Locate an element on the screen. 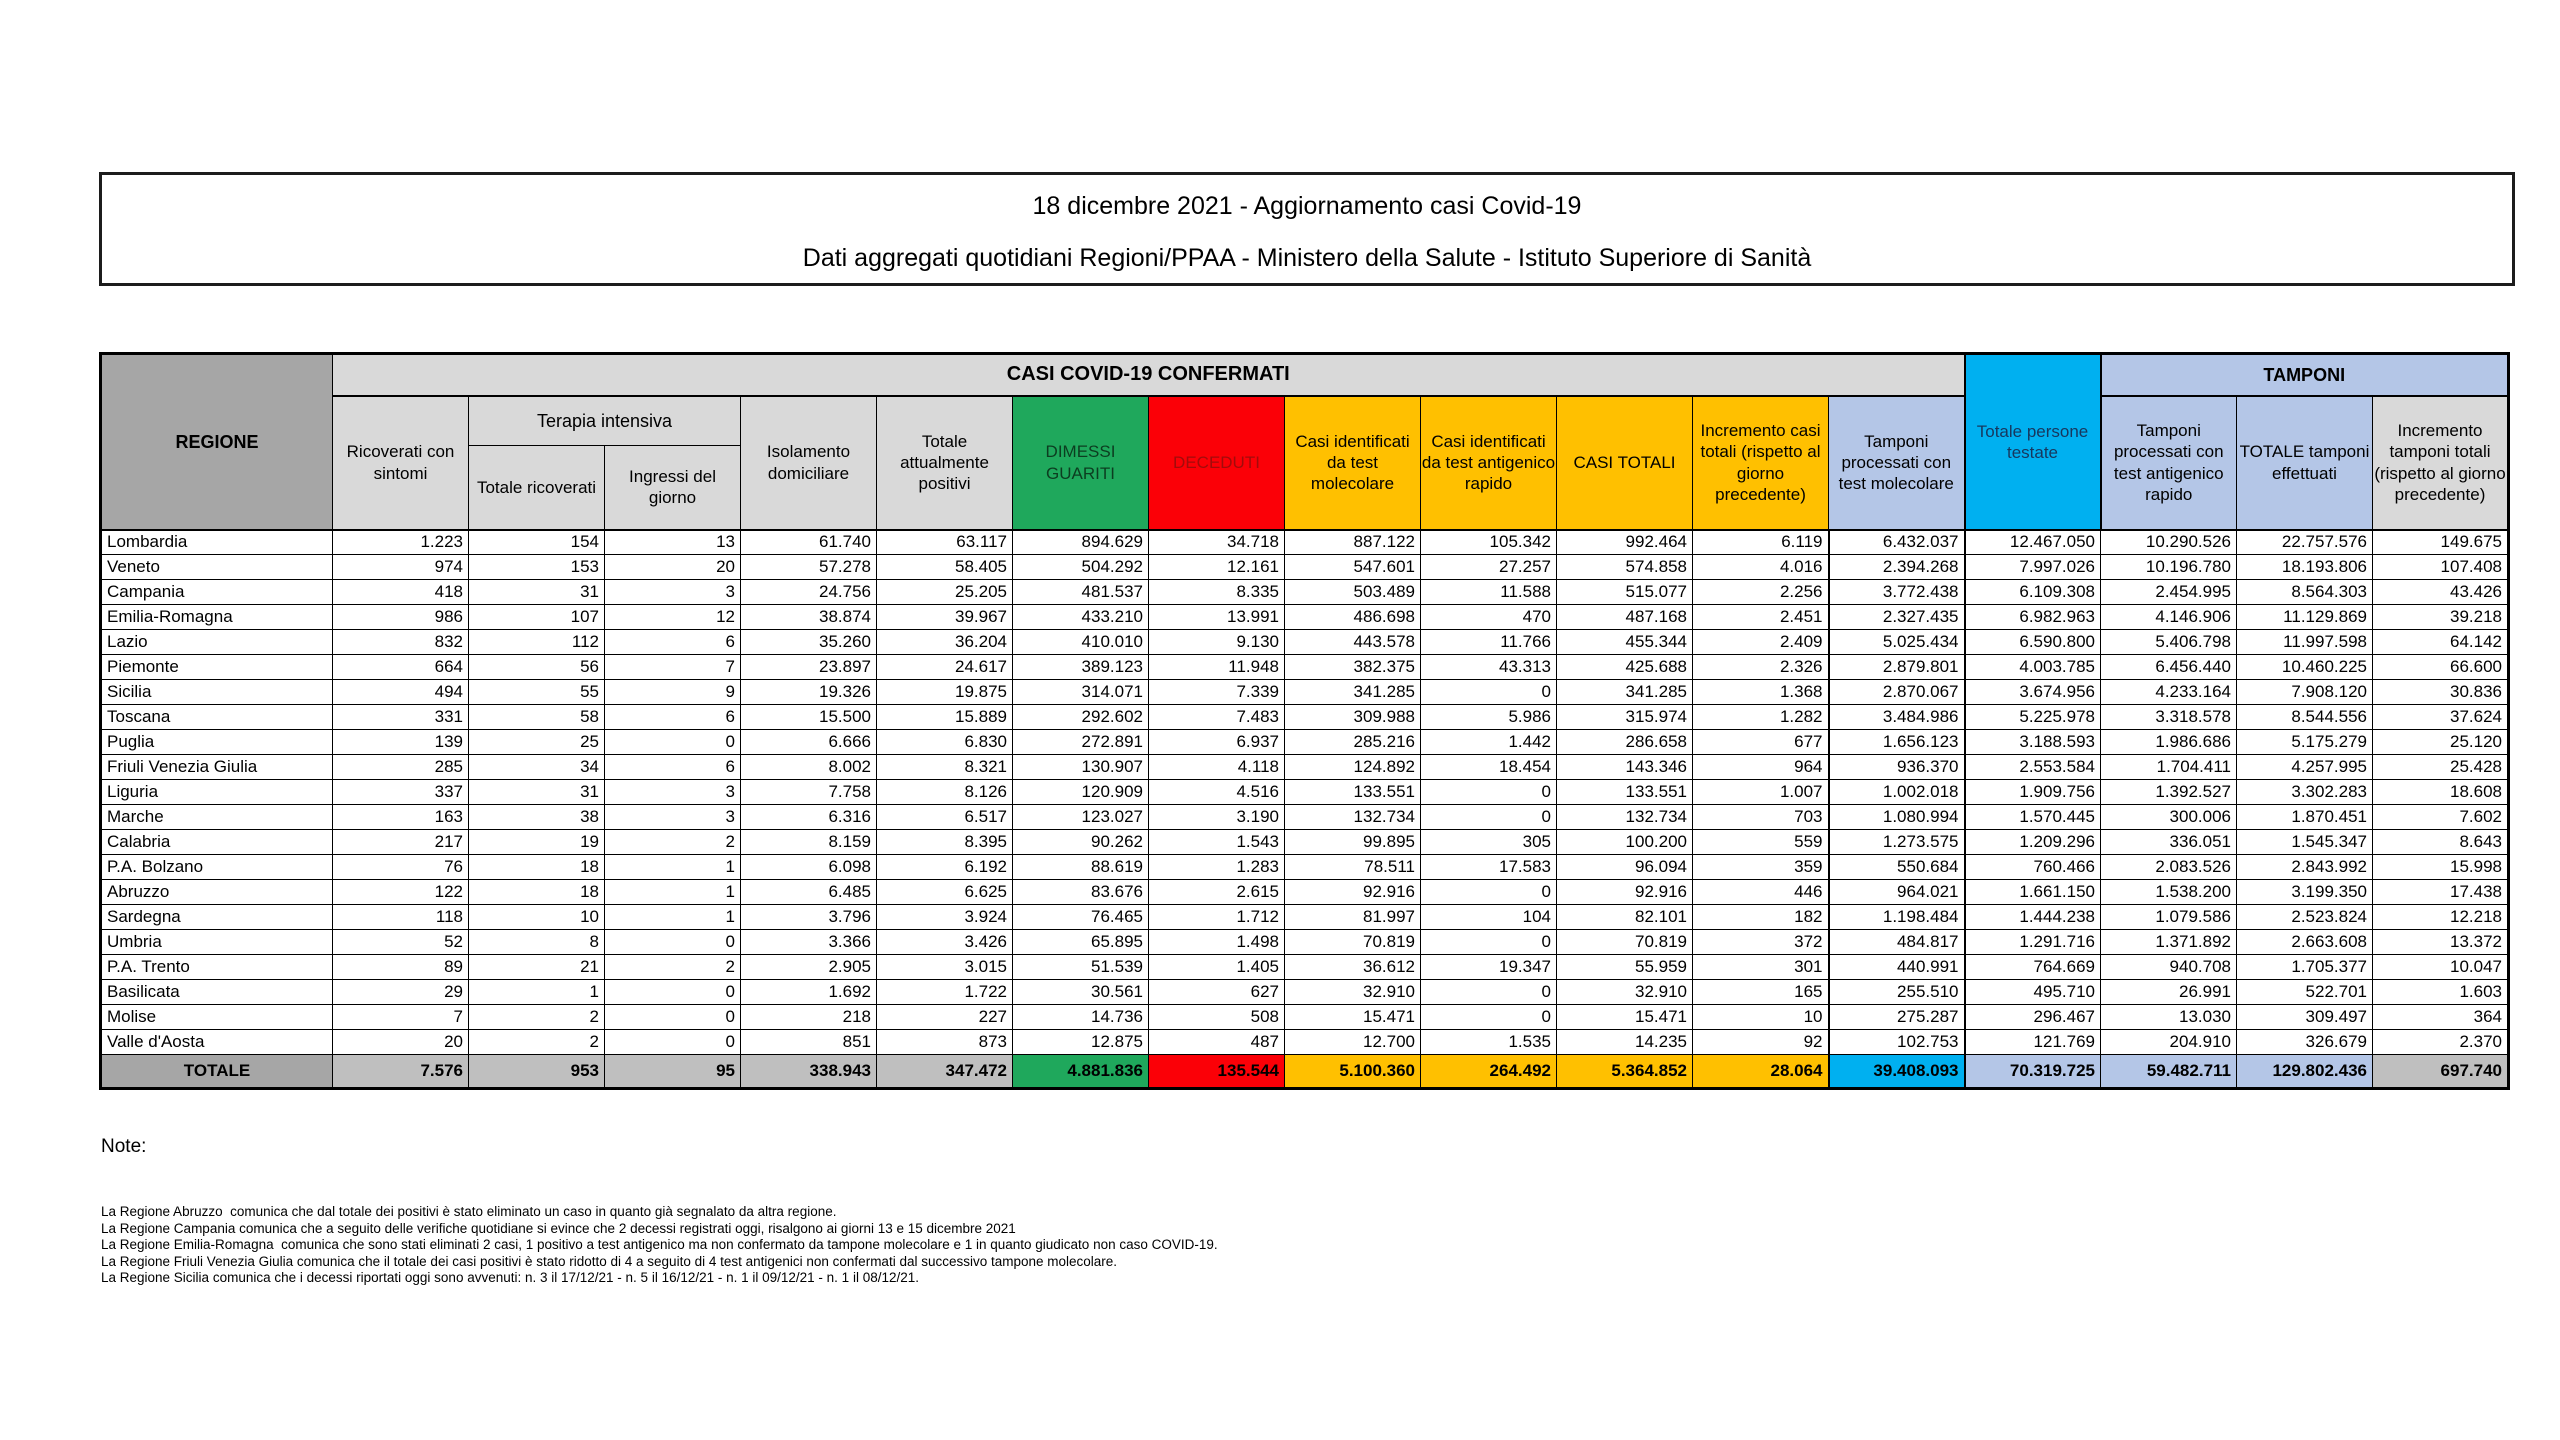 This screenshot has width=2560, height=1440. value-cell: 986 is located at coordinates (400, 617).